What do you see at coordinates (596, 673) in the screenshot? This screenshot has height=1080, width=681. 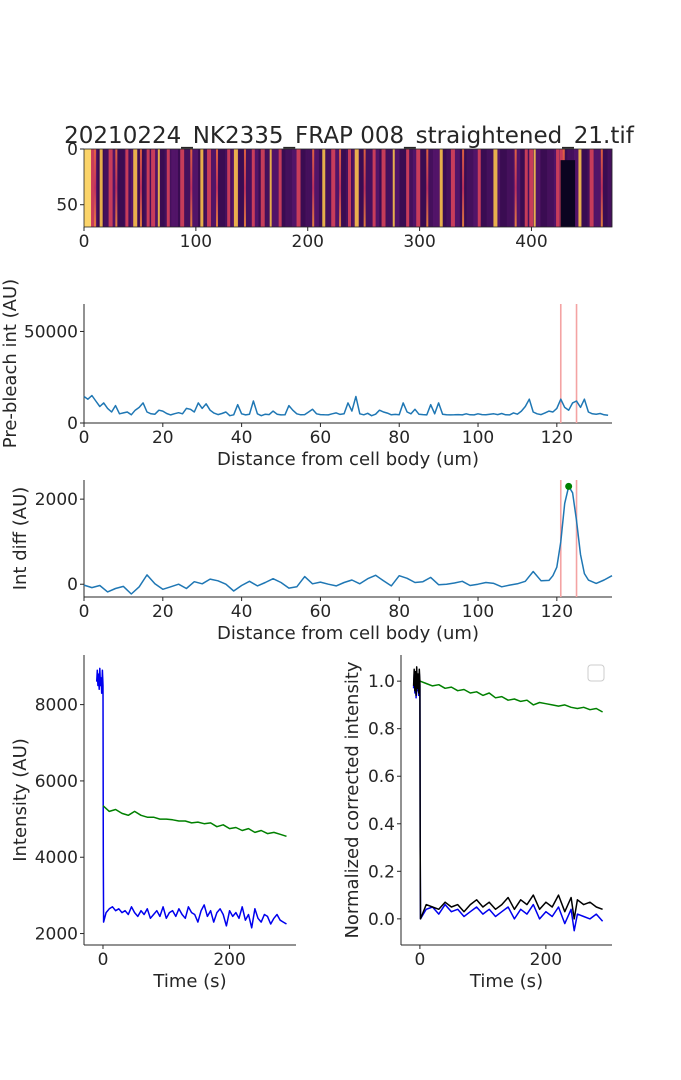 I see `legend-box` at bounding box center [596, 673].